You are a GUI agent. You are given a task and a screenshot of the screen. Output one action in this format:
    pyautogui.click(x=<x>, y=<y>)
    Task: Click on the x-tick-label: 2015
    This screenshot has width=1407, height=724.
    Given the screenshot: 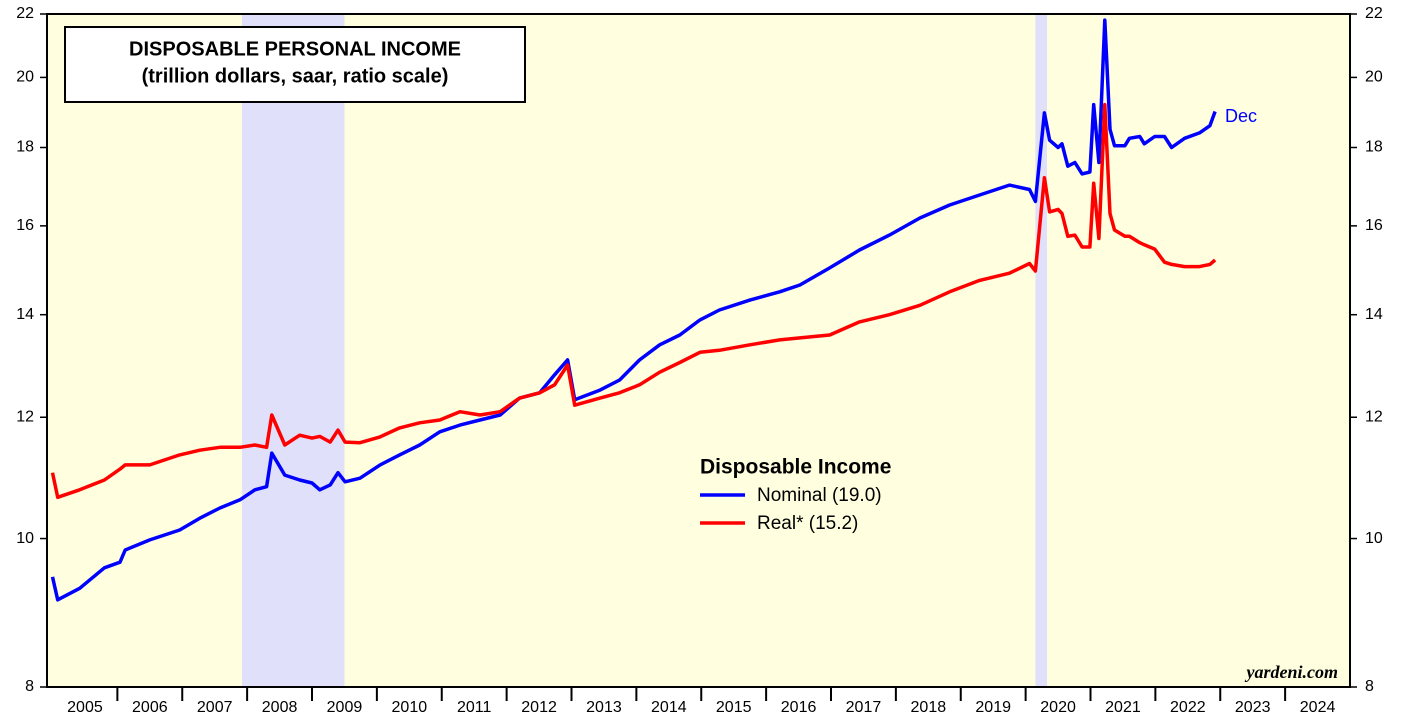 What is the action you would take?
    pyautogui.click(x=734, y=707)
    